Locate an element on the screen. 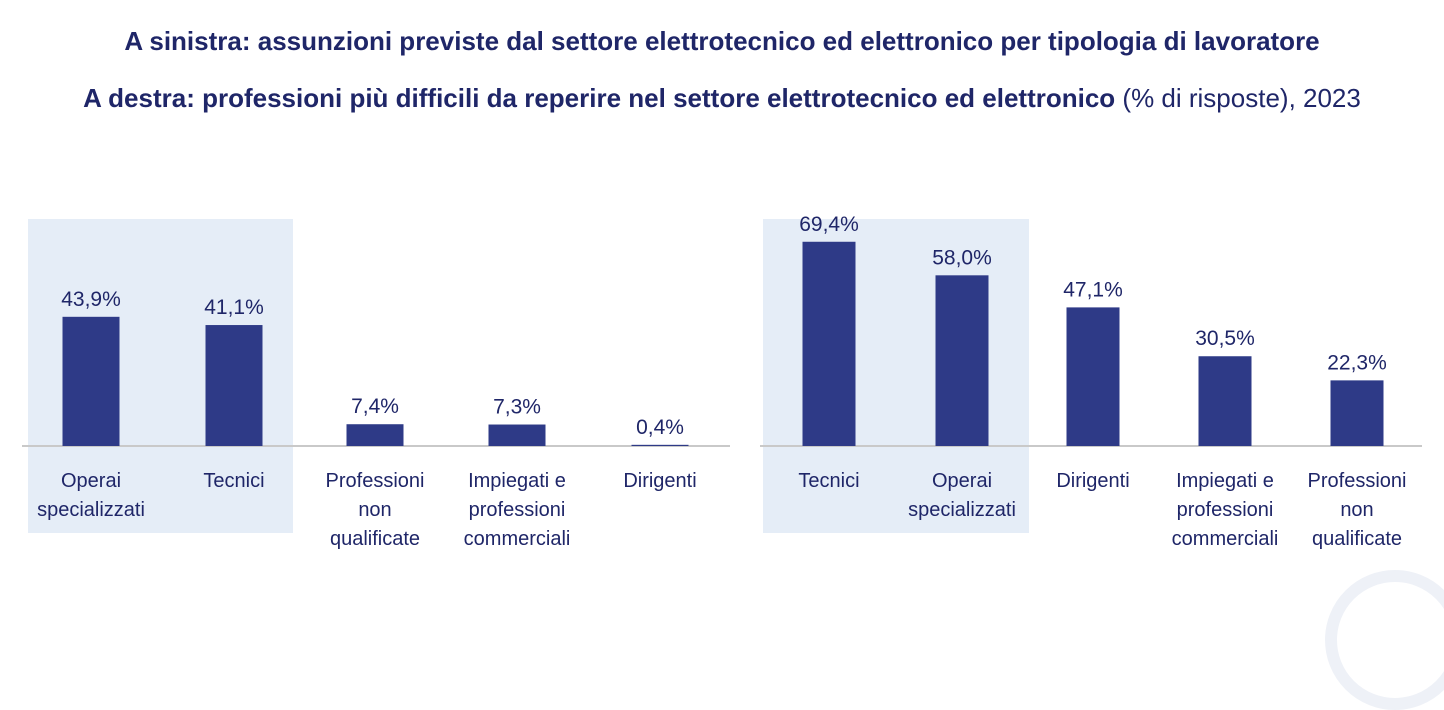 The width and height of the screenshot is (1444, 710). value-label-1-1: 58,0% is located at coordinates (962, 257).